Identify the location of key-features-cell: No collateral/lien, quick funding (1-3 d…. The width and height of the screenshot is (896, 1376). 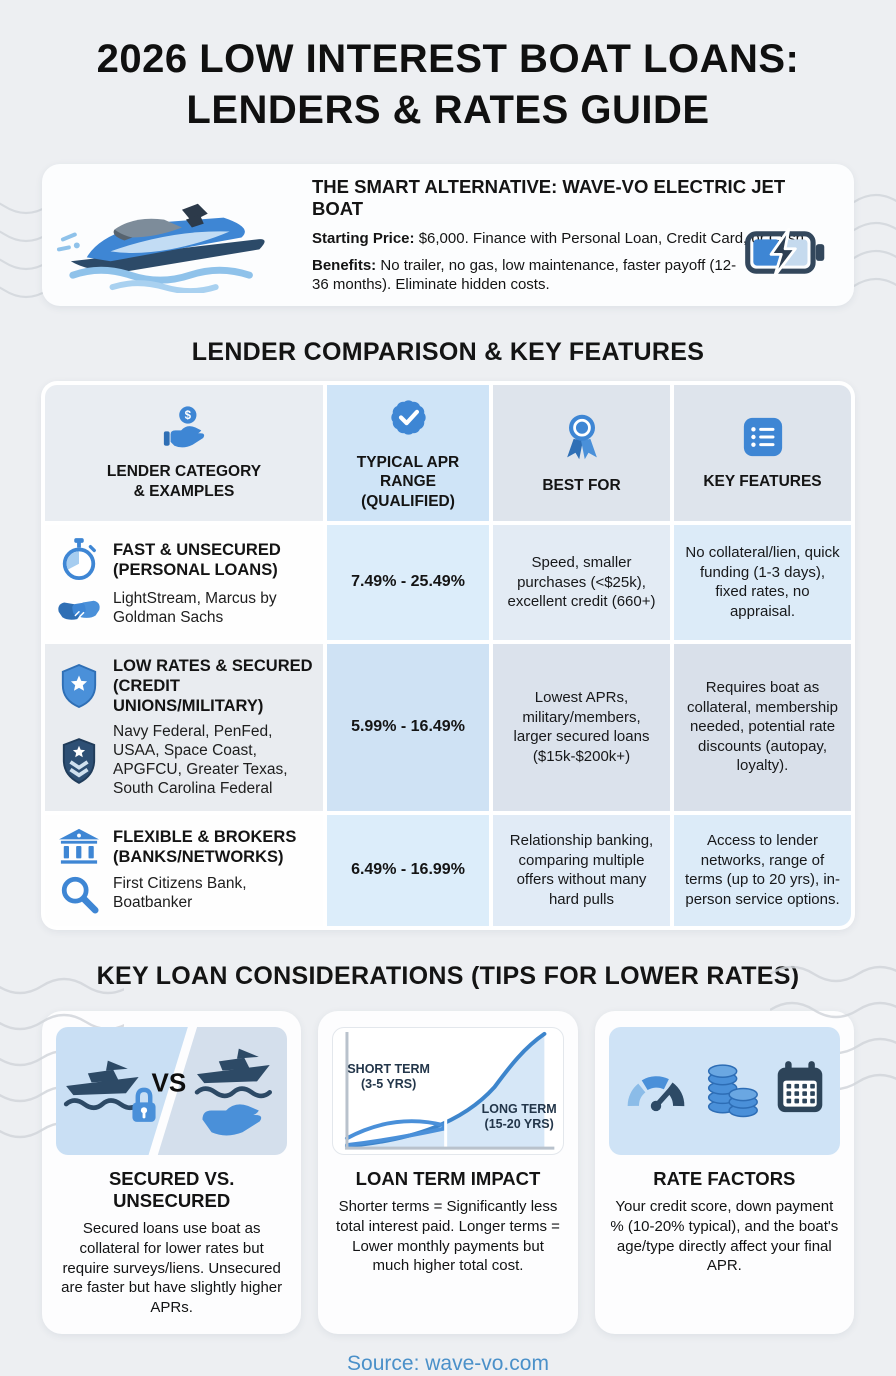
(762, 582).